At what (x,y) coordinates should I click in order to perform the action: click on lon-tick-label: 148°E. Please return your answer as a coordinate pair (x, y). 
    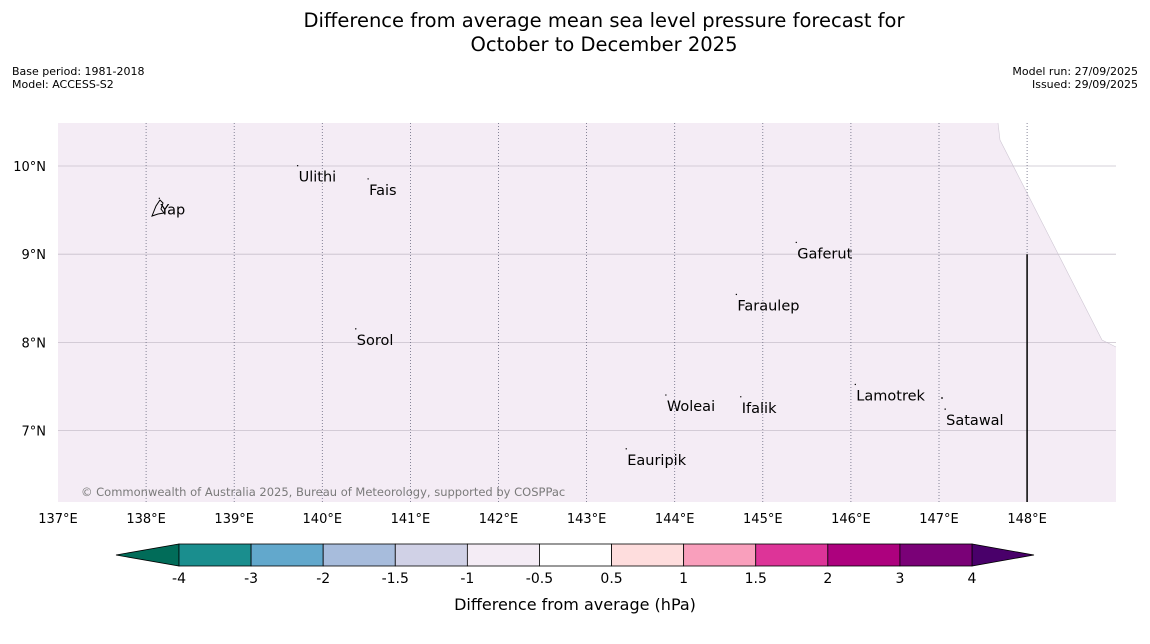
    Looking at the image, I should click on (1027, 519).